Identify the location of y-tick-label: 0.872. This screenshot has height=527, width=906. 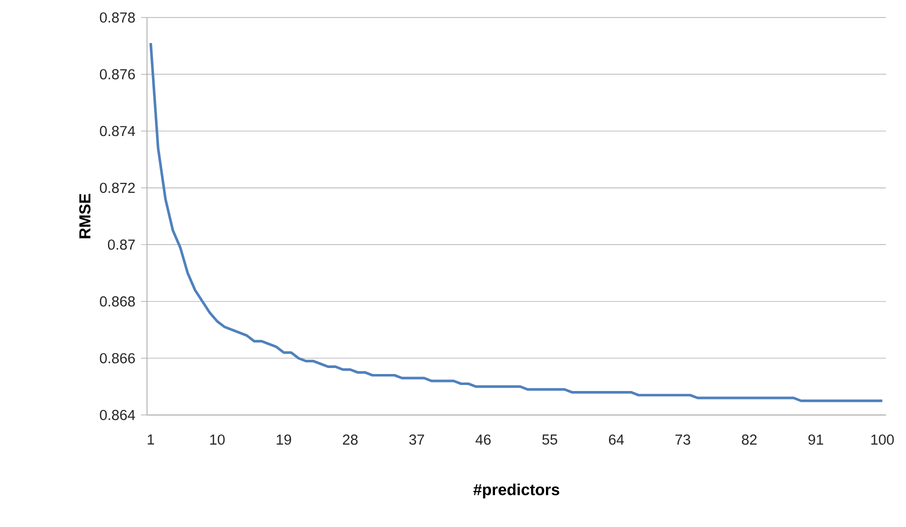
(117, 187).